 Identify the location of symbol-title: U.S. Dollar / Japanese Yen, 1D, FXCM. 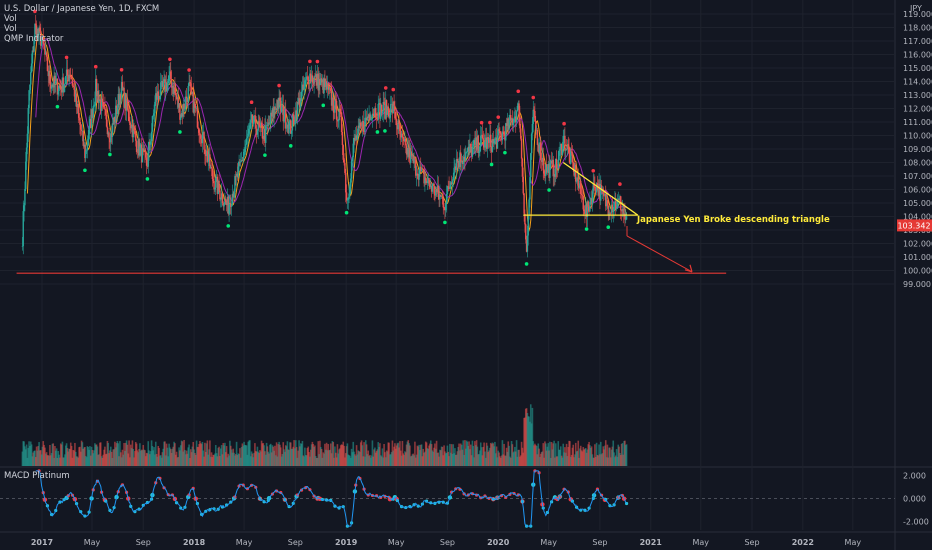
(82, 9).